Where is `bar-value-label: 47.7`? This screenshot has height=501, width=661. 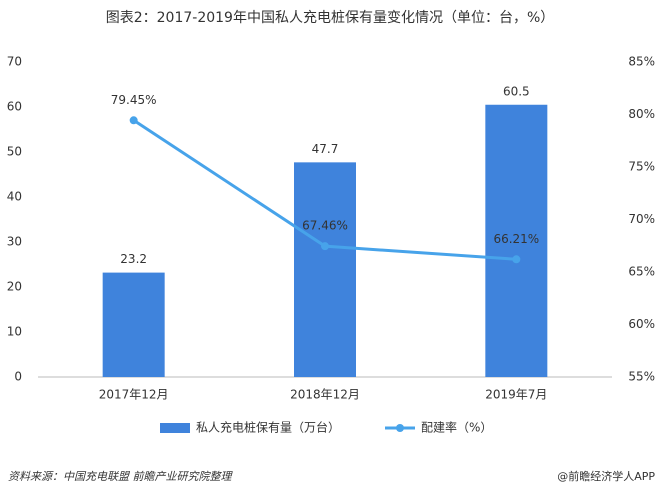
bar-value-label: 47.7 is located at coordinates (325, 149).